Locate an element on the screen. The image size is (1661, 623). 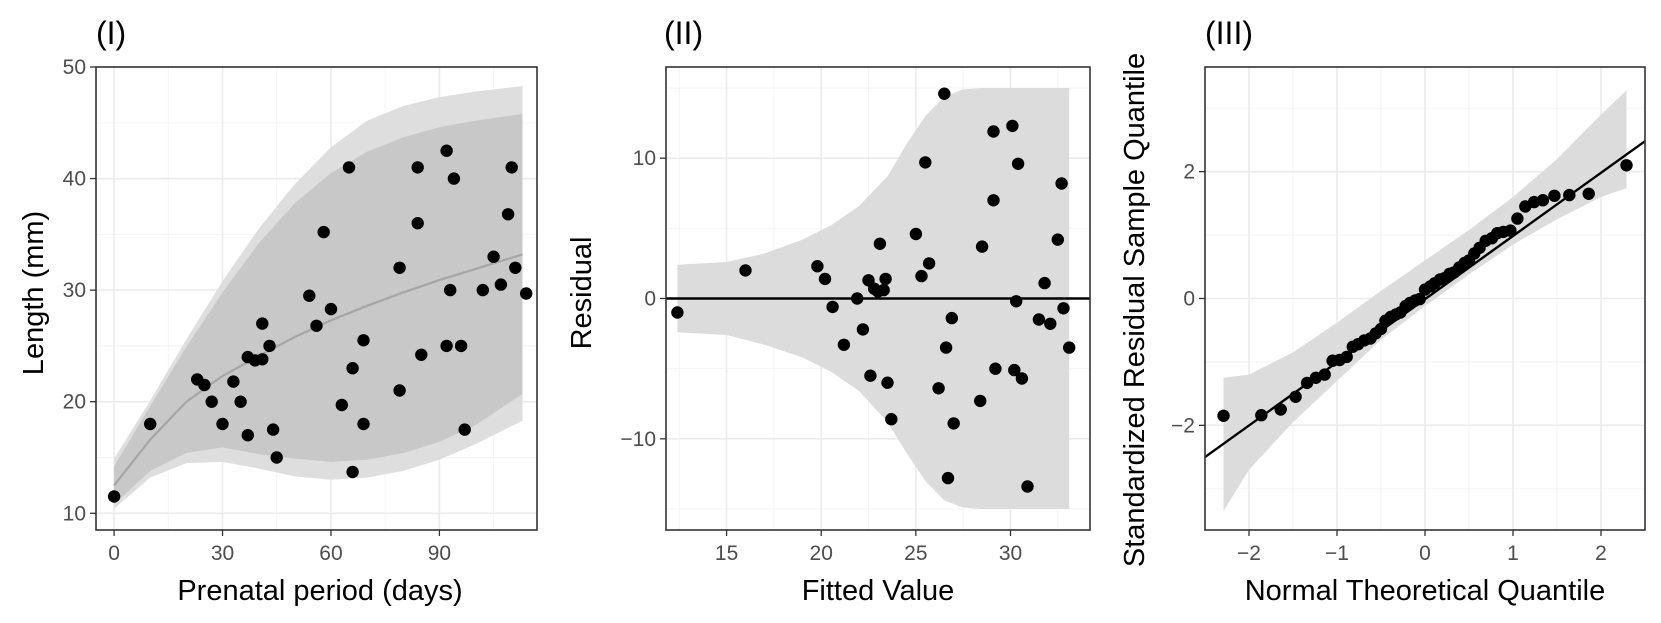
x-tick-label: 20 is located at coordinates (821, 553).